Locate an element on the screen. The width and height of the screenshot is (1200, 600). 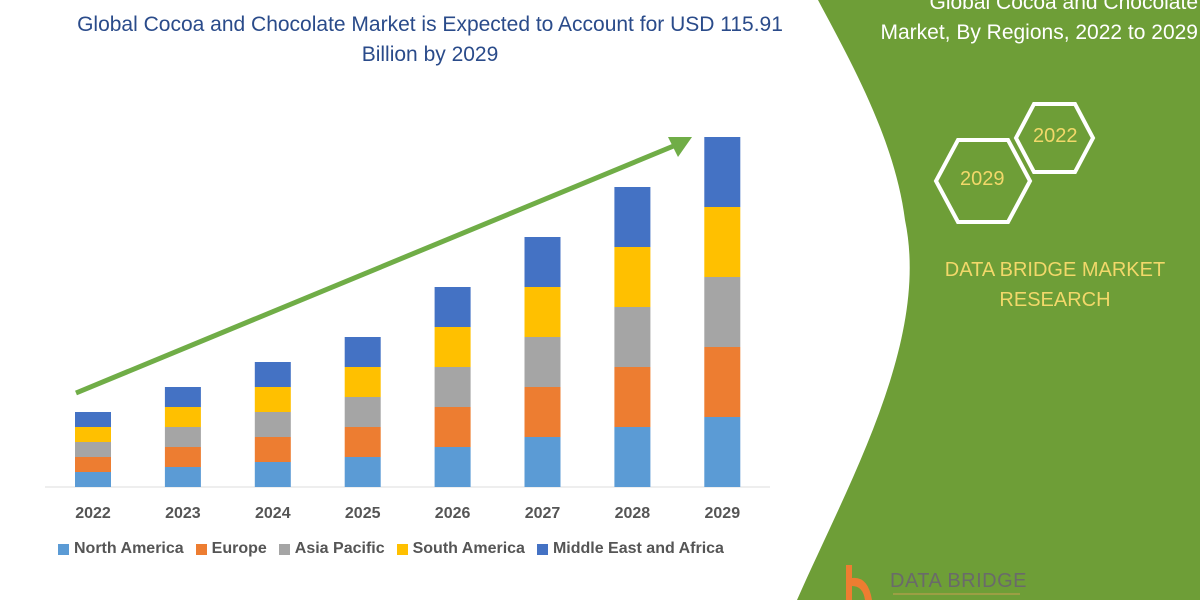
hexagon-2022 is located at coordinates (1054, 138).